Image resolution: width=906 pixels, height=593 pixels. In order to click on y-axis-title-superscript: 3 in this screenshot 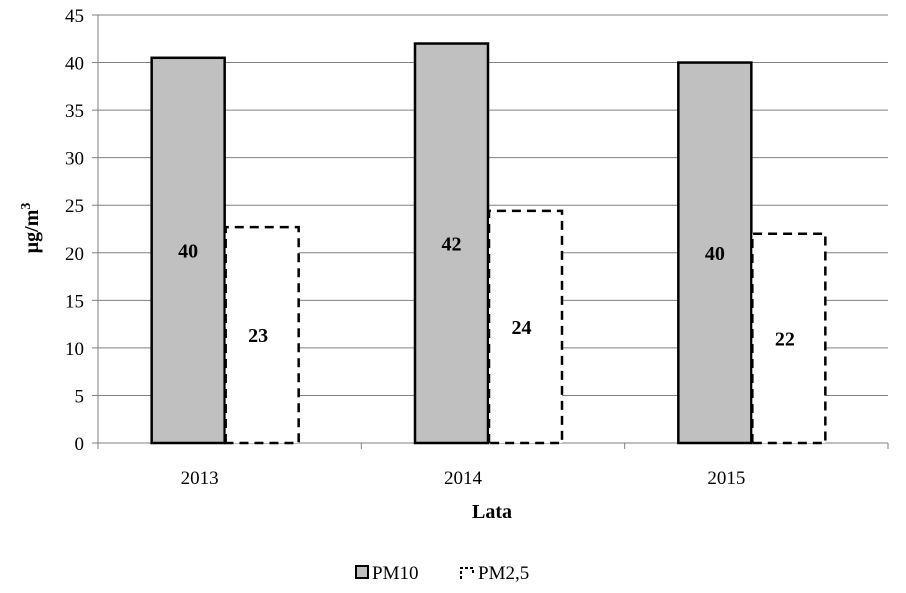, I will do `click(26, 206)`.